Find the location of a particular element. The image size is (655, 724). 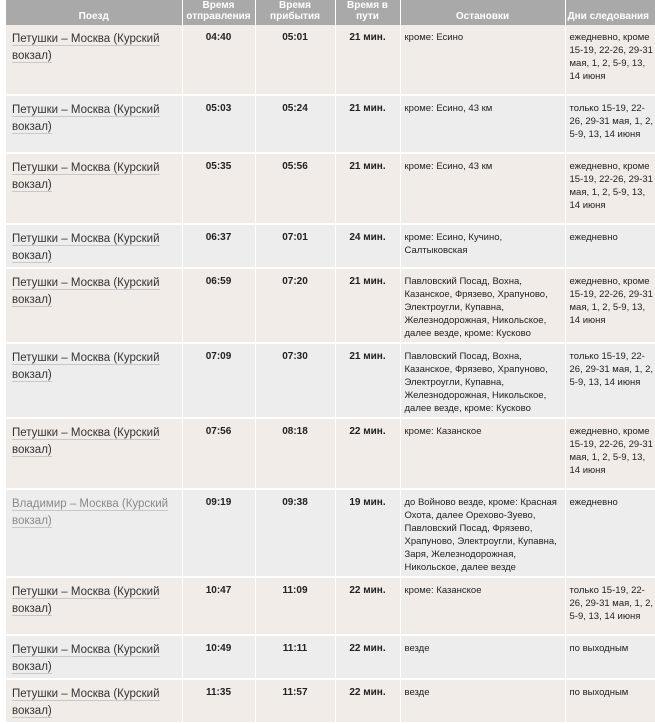

duration: 24 мин. is located at coordinates (368, 246).